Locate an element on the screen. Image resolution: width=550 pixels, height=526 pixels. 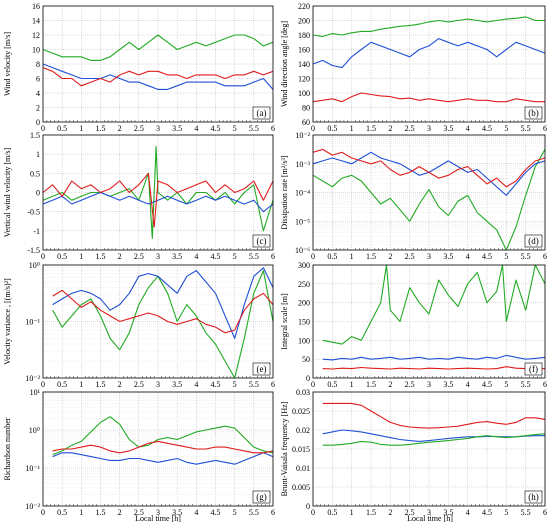
y-axis-label: Velocity variance , [(m/s)²] is located at coordinates (7, 321).